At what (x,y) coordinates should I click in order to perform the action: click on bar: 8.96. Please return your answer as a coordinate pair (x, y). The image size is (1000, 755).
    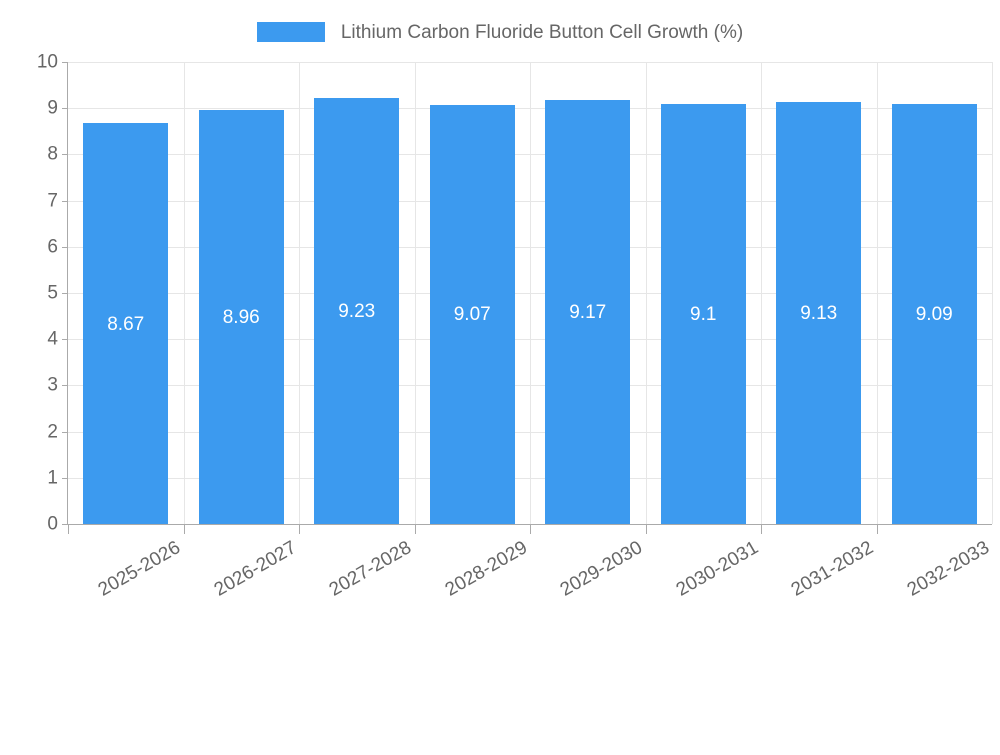
    Looking at the image, I should click on (241, 317).